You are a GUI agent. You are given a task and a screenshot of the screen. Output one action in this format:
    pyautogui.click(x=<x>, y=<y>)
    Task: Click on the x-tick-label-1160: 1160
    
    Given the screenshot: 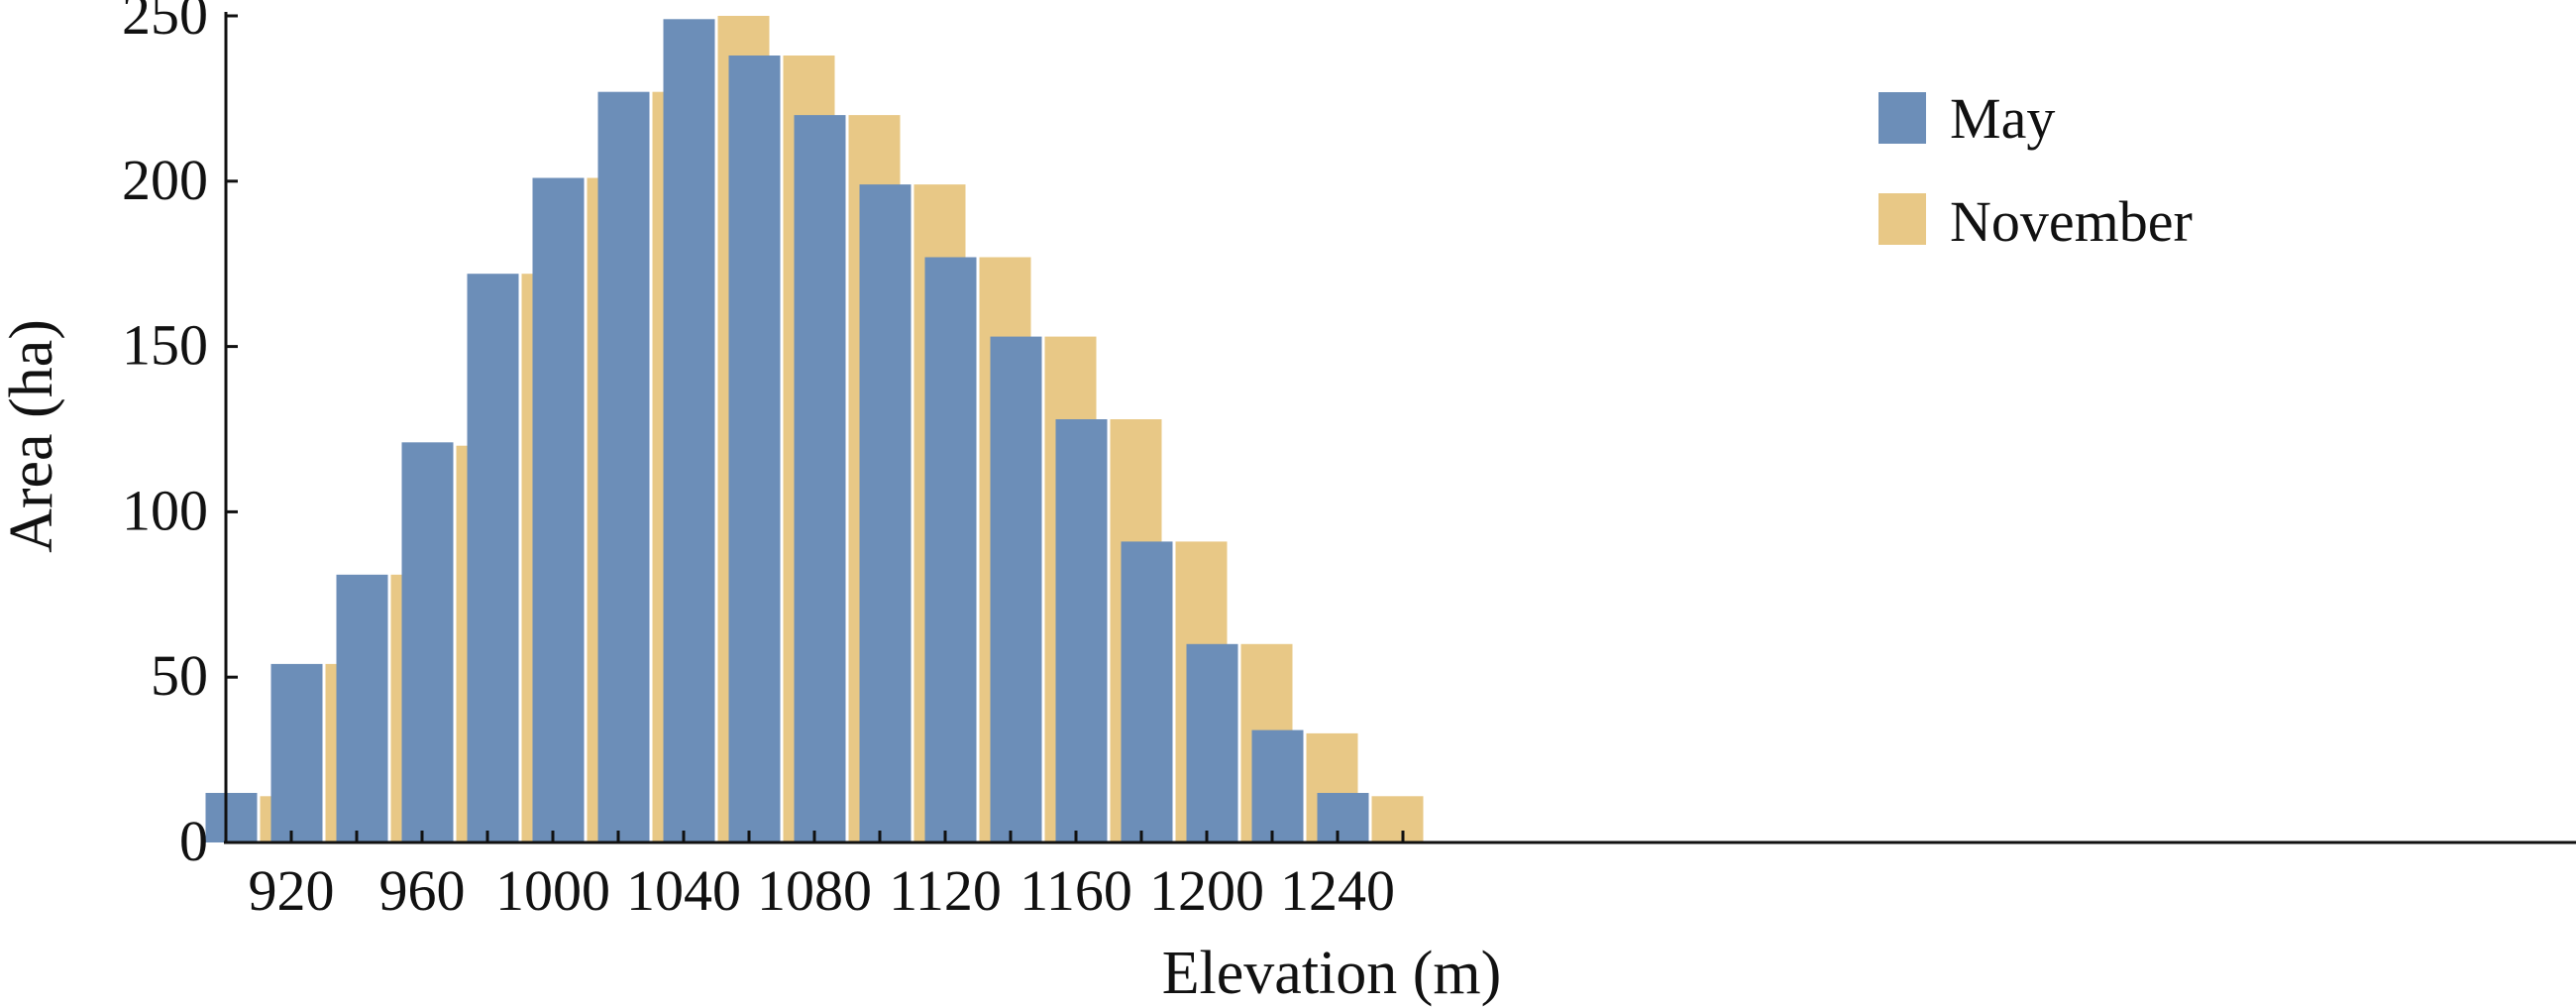 What is the action you would take?
    pyautogui.click(x=1076, y=891)
    